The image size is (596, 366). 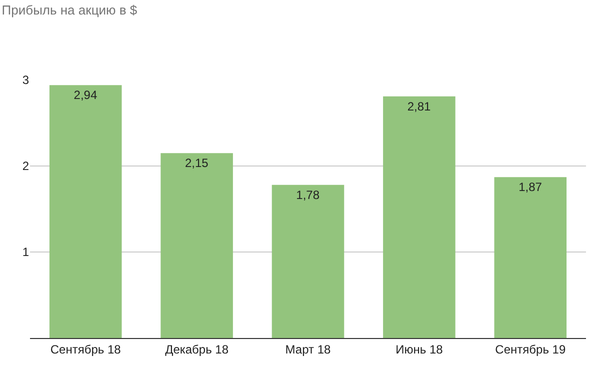 I want to click on y-tick-label: 3, so click(x=26, y=80).